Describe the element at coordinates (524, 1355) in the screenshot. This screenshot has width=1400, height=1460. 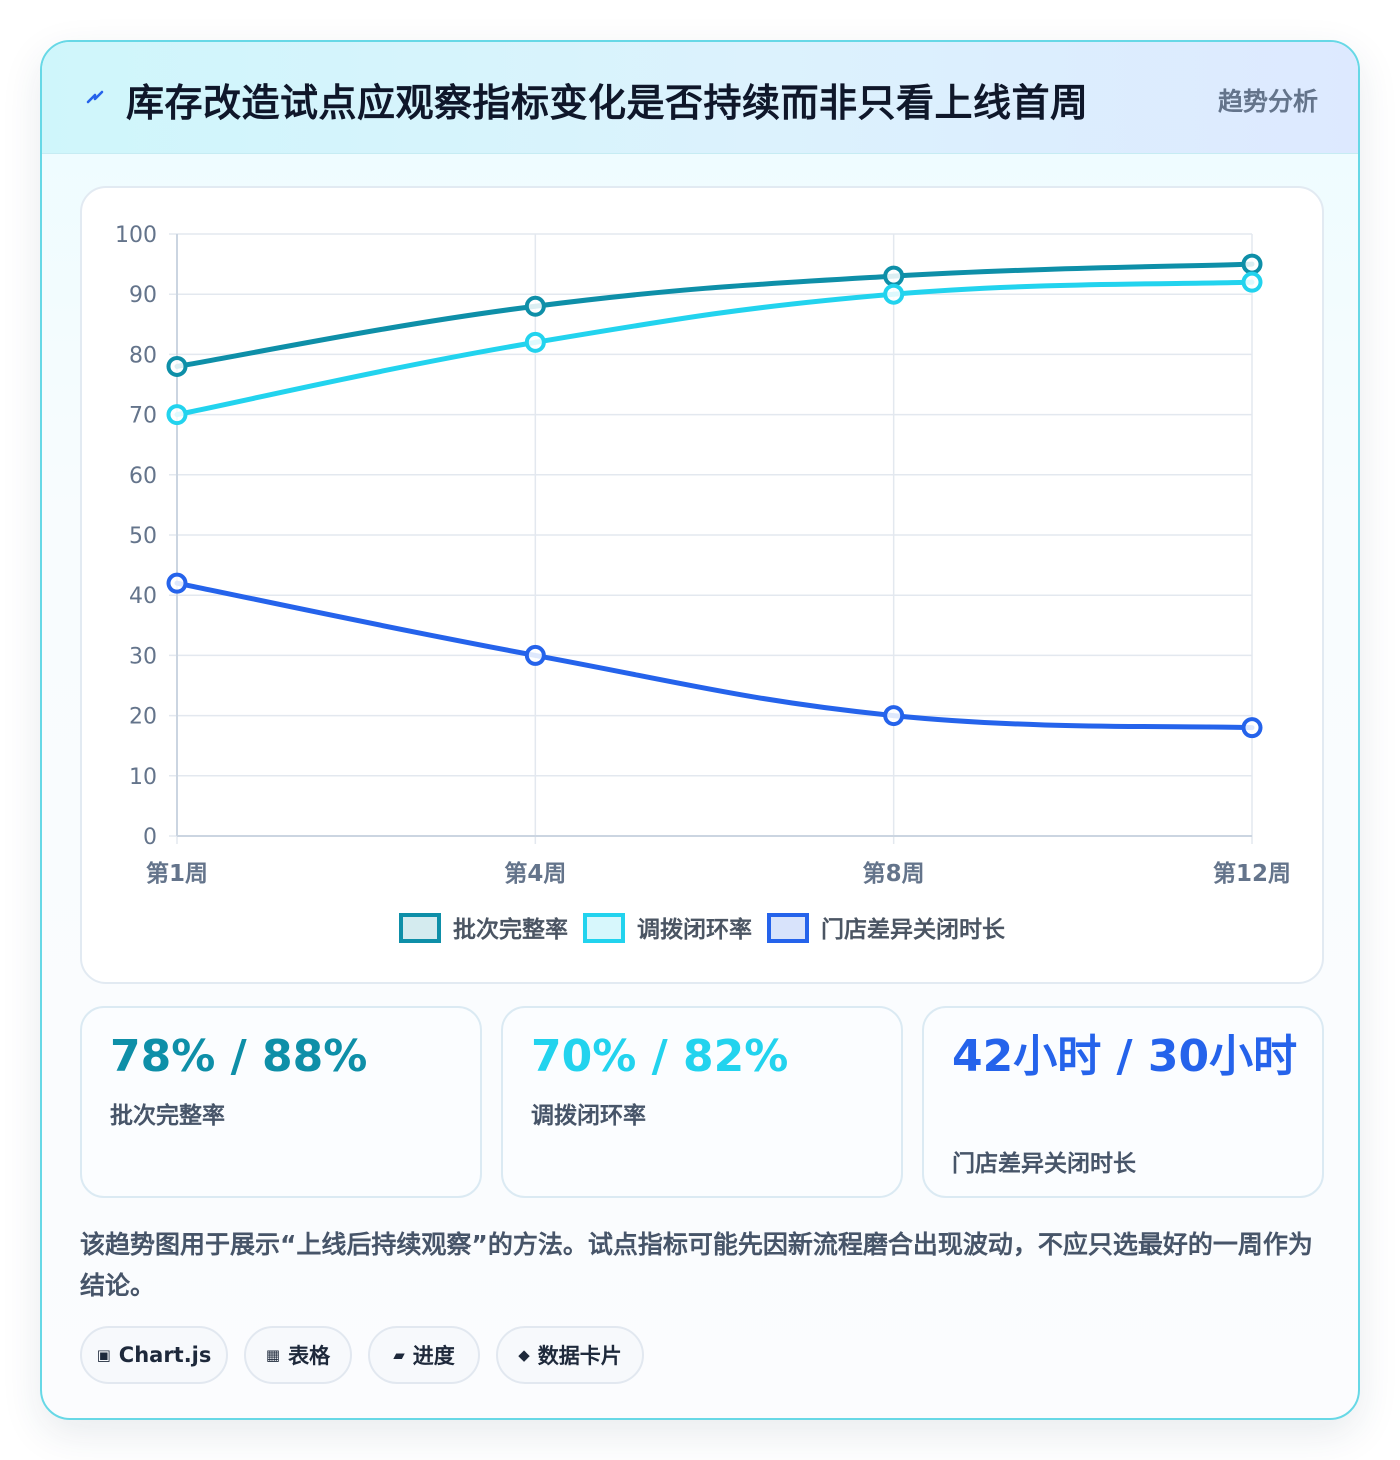
I see `card-icon: ◆` at that location.